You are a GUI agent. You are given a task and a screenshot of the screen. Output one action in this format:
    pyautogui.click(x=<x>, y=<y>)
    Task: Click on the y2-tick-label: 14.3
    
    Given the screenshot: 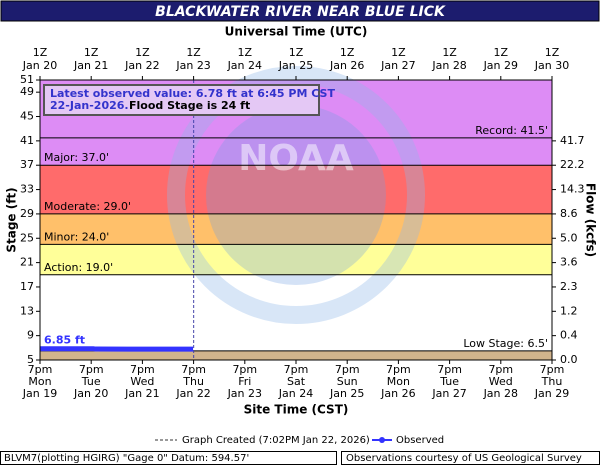 What is the action you would take?
    pyautogui.click(x=572, y=189)
    